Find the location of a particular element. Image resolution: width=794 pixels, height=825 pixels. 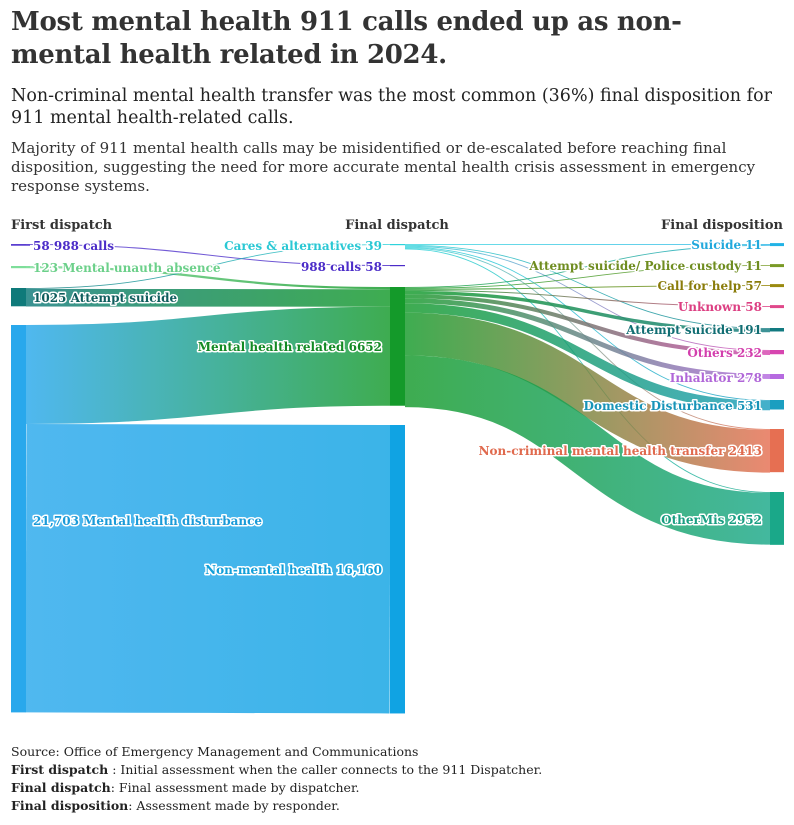

definition-text: : Final assessment made by dispatcher. is located at coordinates (235, 787).